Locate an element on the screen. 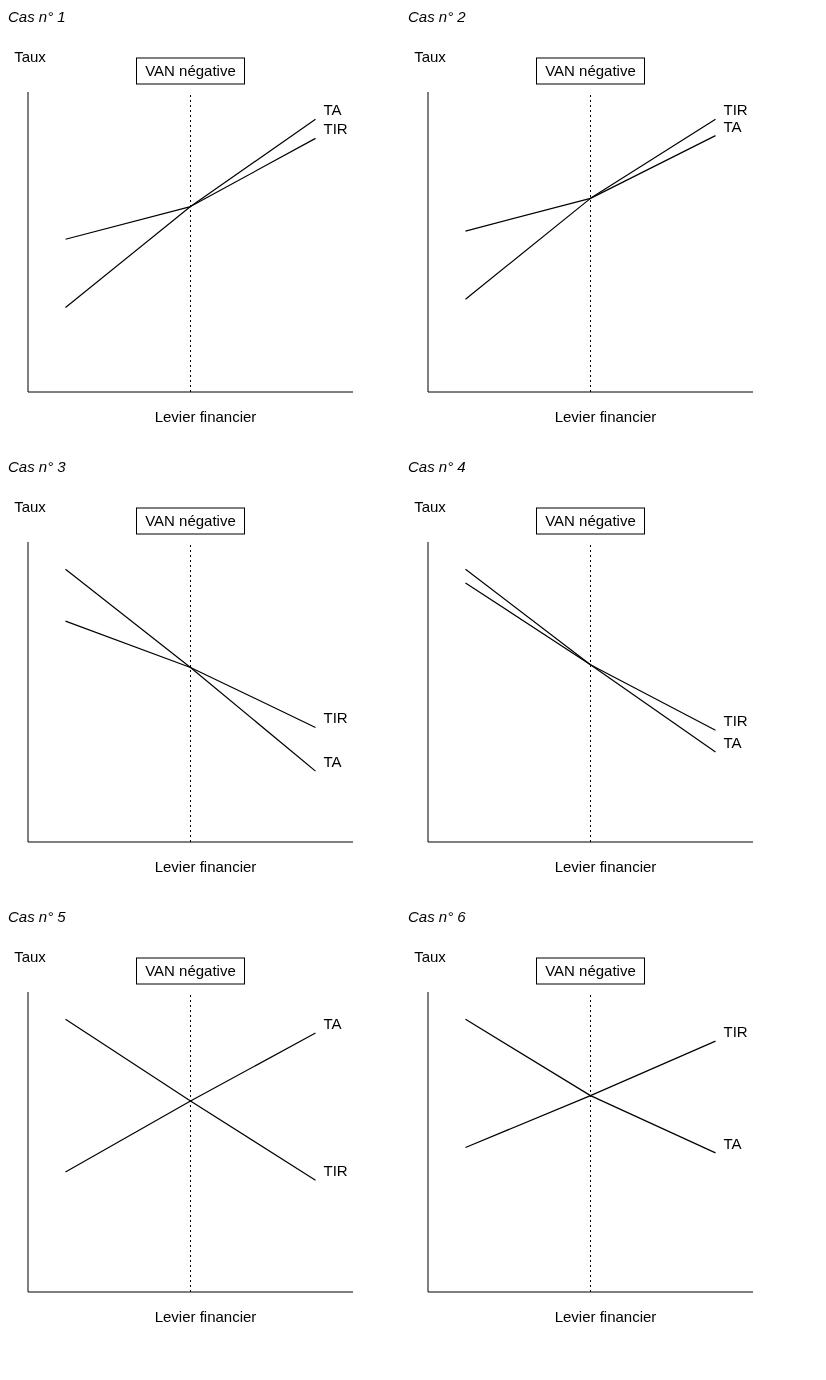 This screenshot has height=1380, width=826. chart-title: Cas n° 2 is located at coordinates (437, 17).